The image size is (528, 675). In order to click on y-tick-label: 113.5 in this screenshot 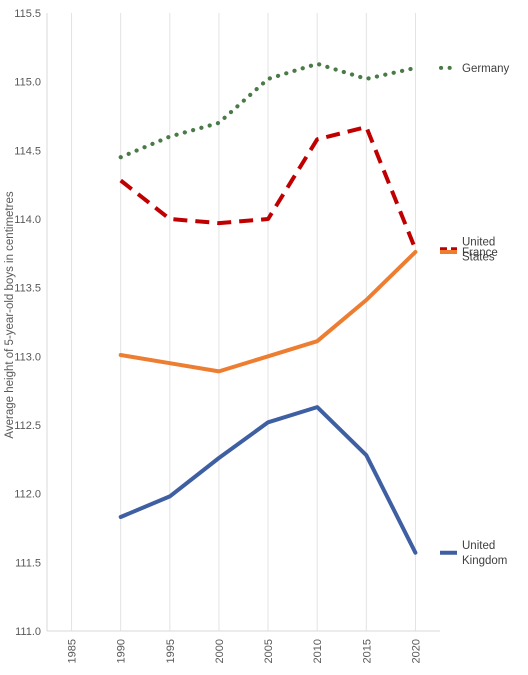, I will do `click(27, 289)`.